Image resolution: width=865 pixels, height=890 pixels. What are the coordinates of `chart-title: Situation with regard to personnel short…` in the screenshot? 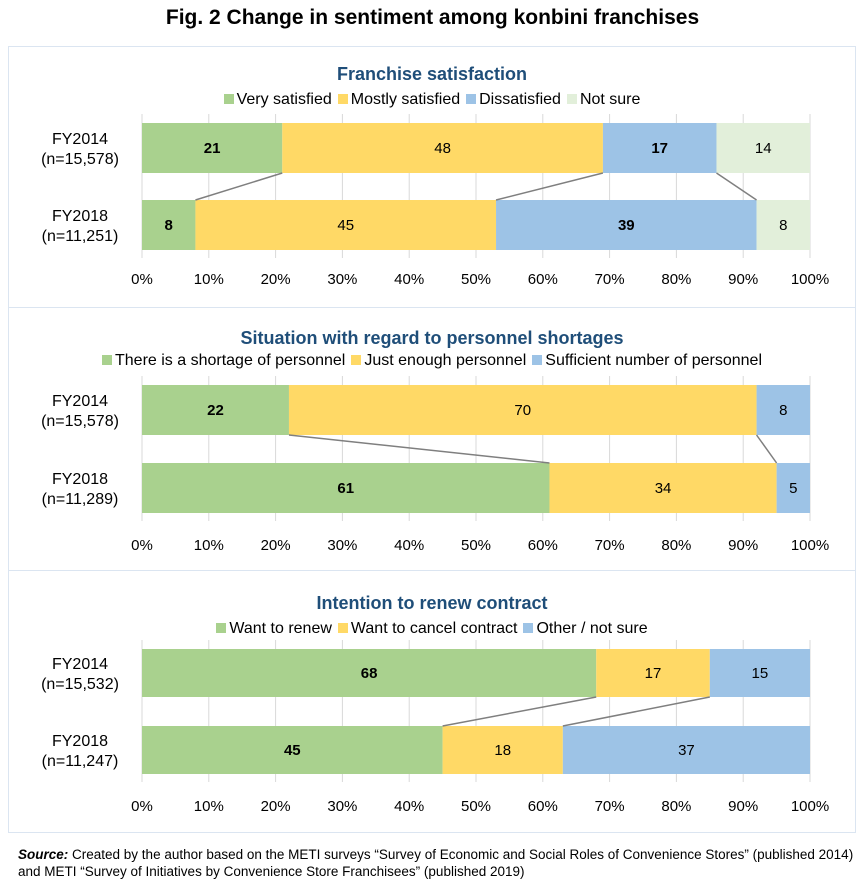 It's located at (432, 338).